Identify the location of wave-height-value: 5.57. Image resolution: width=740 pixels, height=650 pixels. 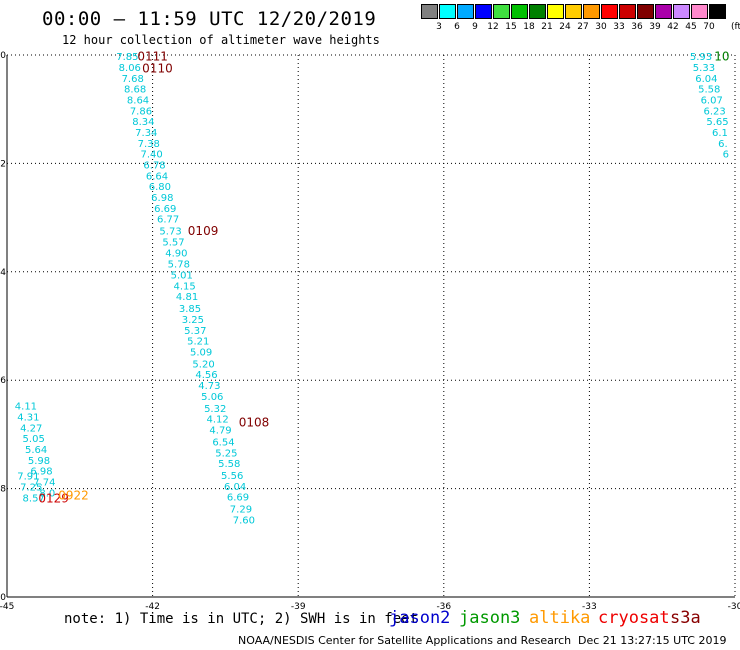
(173, 242).